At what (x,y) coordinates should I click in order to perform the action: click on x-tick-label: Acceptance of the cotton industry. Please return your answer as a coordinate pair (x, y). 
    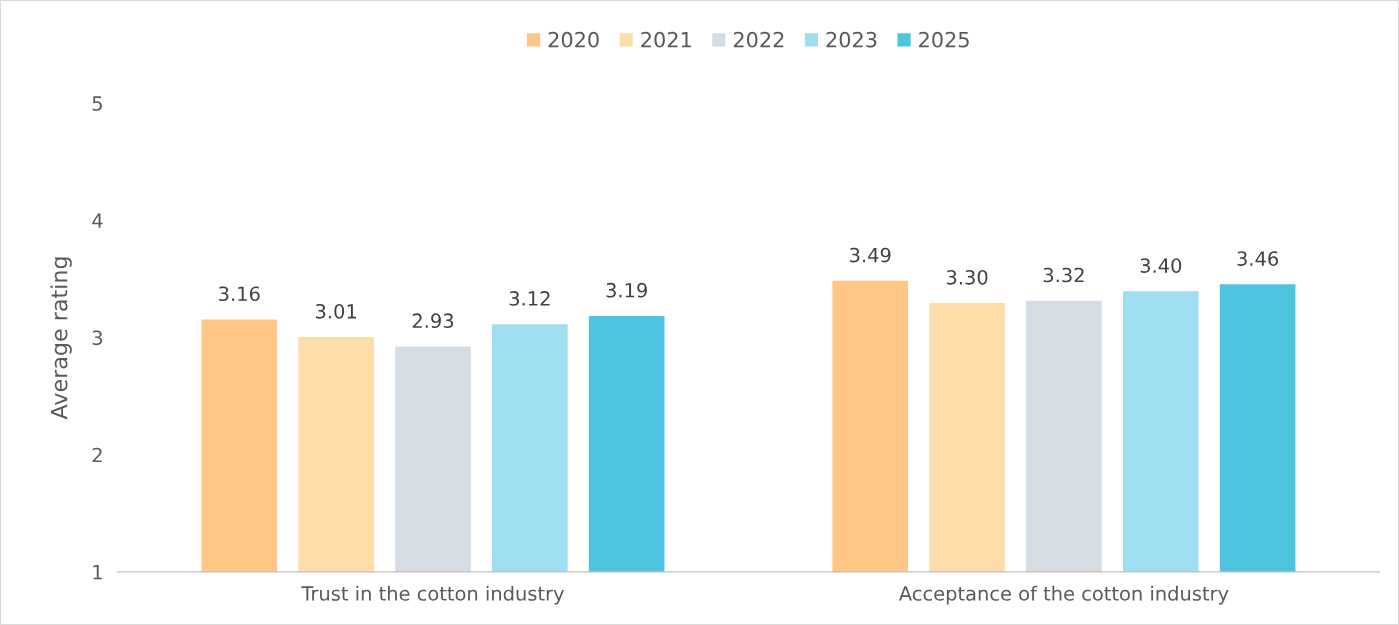
    Looking at the image, I should click on (1063, 595).